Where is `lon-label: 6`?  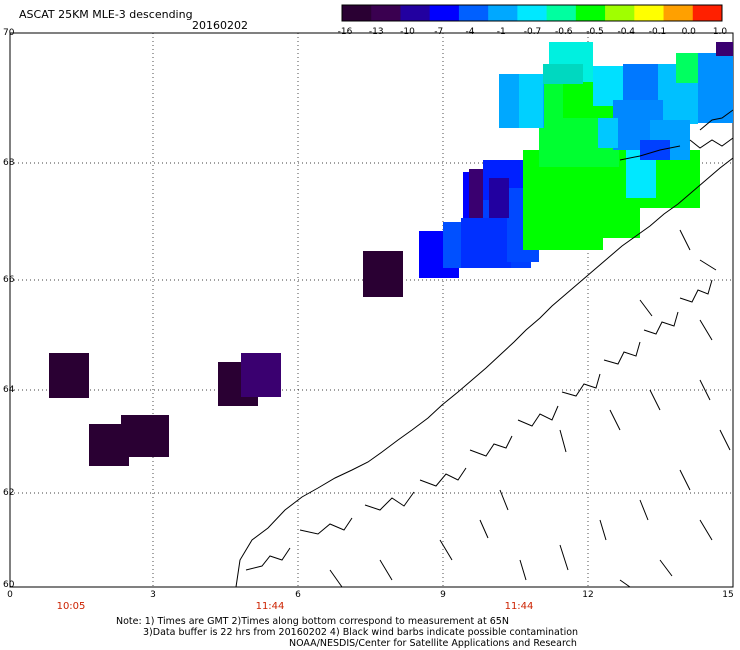
lon-label: 6 is located at coordinates (298, 595).